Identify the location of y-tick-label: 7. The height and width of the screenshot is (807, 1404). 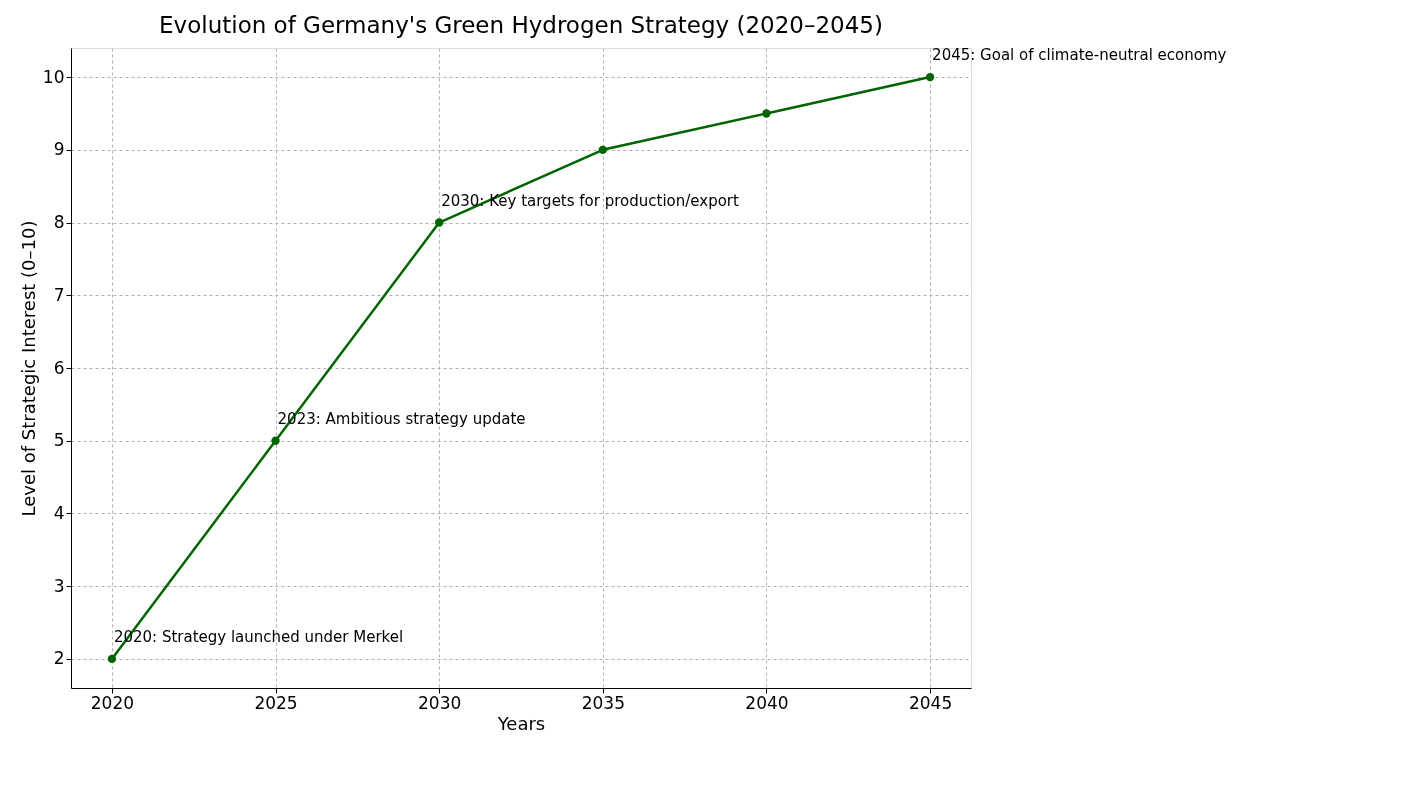
(59, 294).